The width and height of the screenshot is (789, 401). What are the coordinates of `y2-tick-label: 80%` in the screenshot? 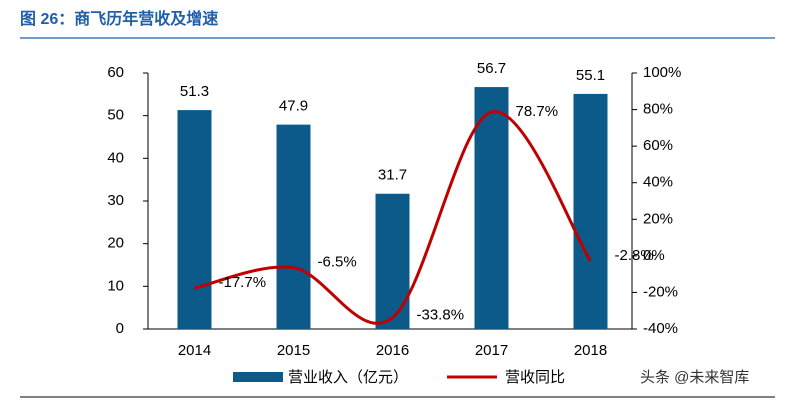 It's located at (658, 109).